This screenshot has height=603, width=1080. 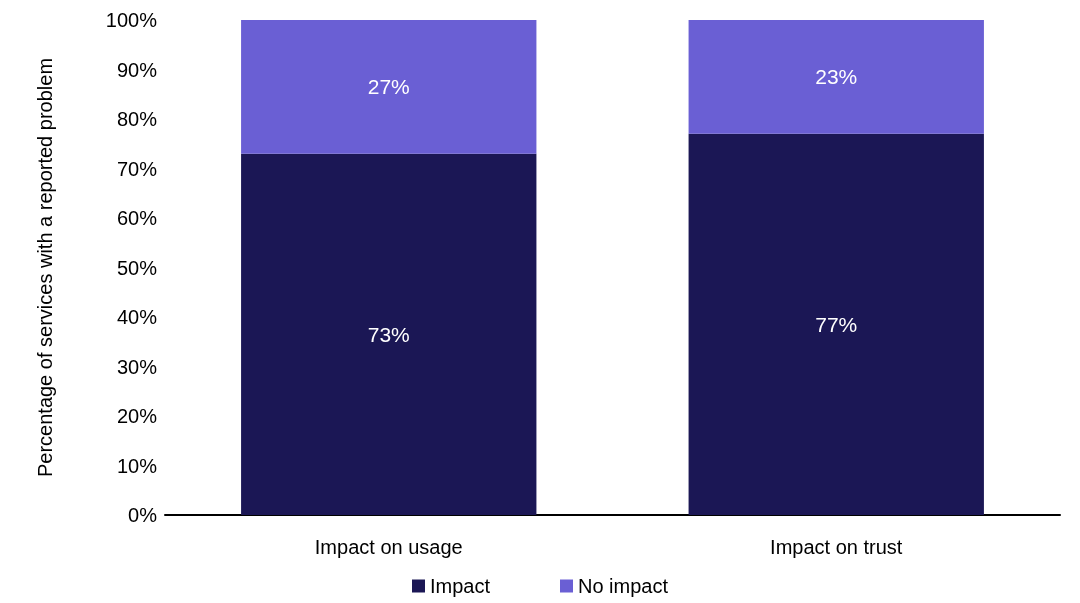 I want to click on data-label: 27%, so click(x=388, y=87).